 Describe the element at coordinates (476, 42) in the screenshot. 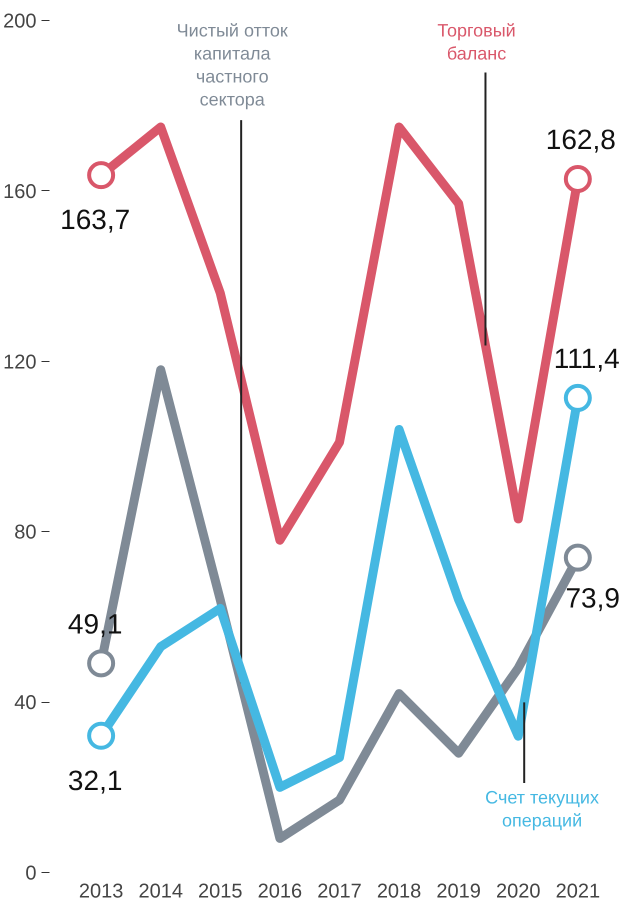

I see `text: Торговый баланс` at that location.